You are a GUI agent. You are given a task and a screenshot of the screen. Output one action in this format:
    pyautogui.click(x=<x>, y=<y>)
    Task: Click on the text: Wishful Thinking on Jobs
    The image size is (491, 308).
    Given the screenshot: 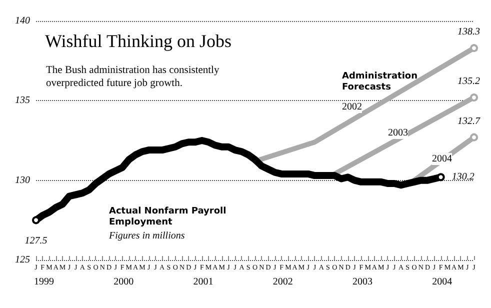 What is the action you would take?
    pyautogui.click(x=138, y=41)
    